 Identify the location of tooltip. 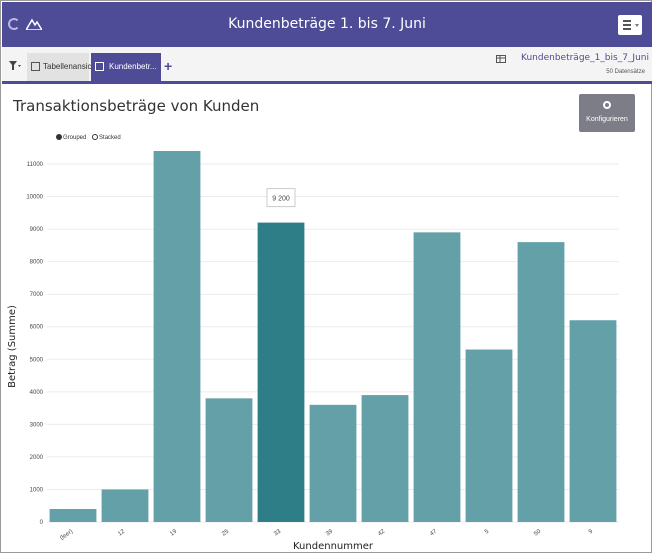
(281, 198).